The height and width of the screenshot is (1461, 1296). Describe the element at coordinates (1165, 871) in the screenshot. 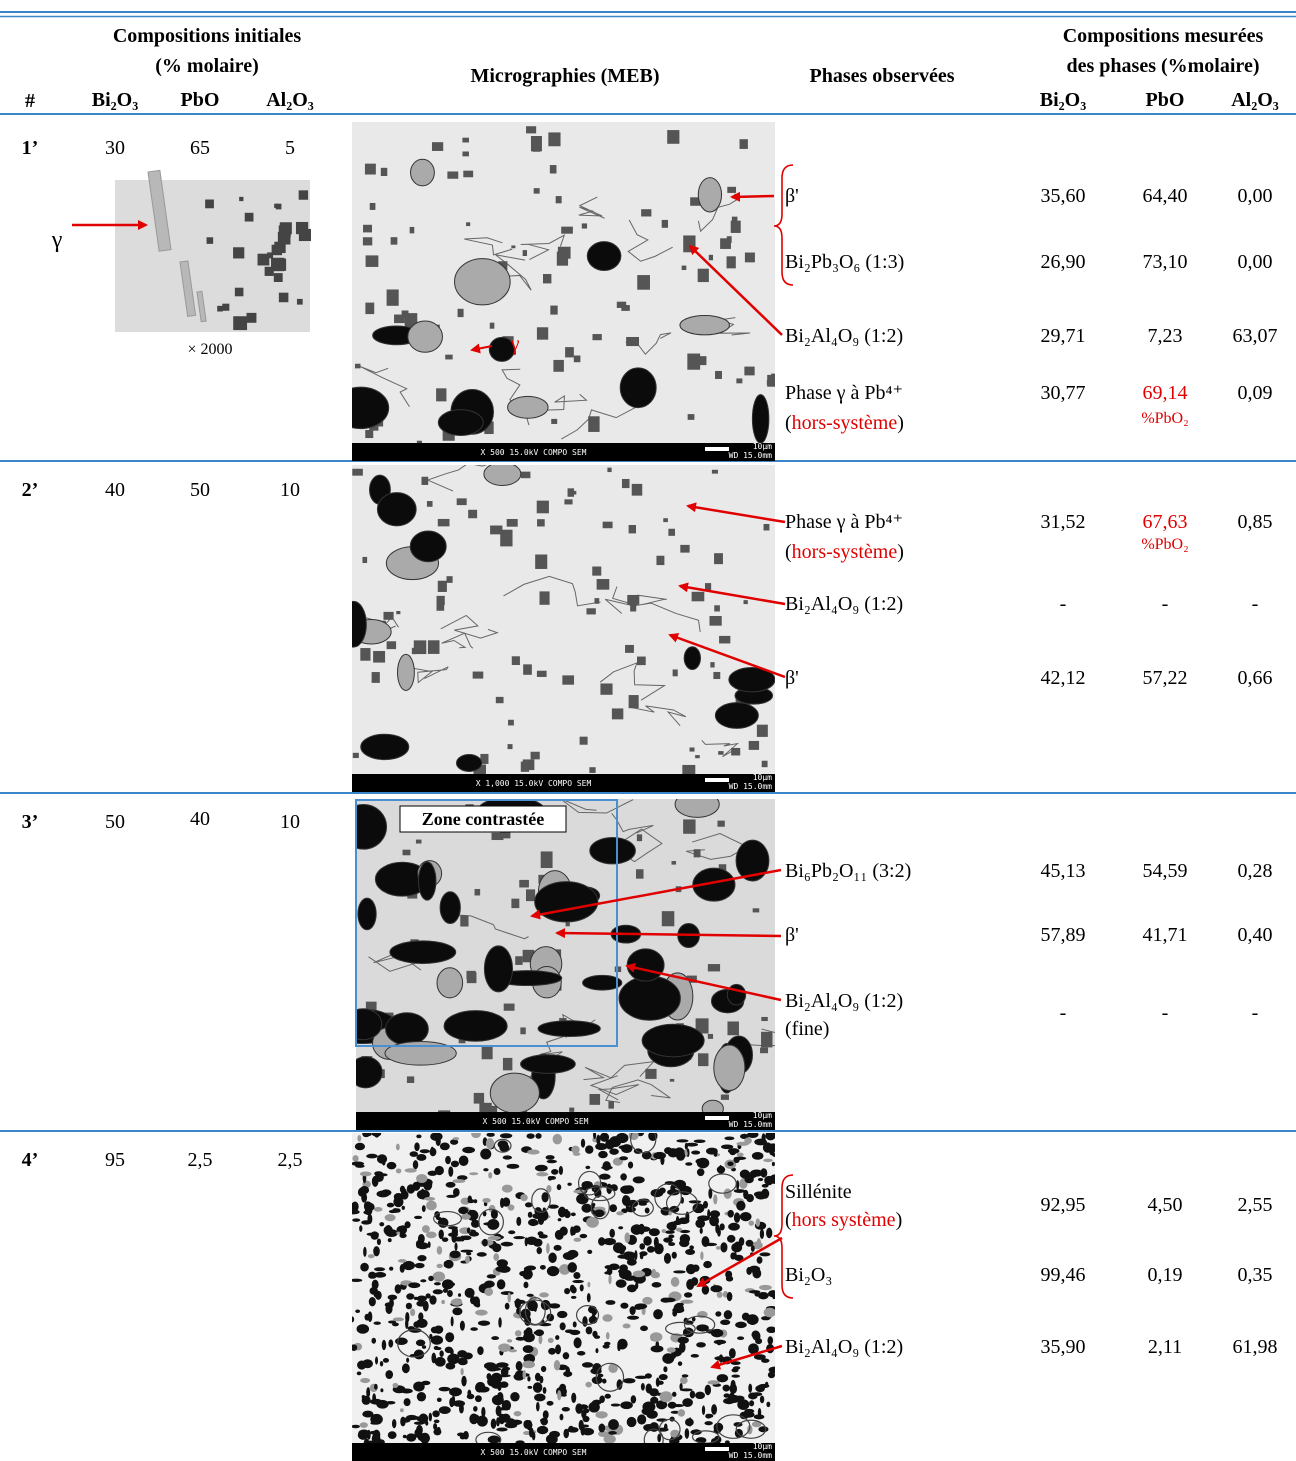

I see `measured-value: 54,59` at that location.